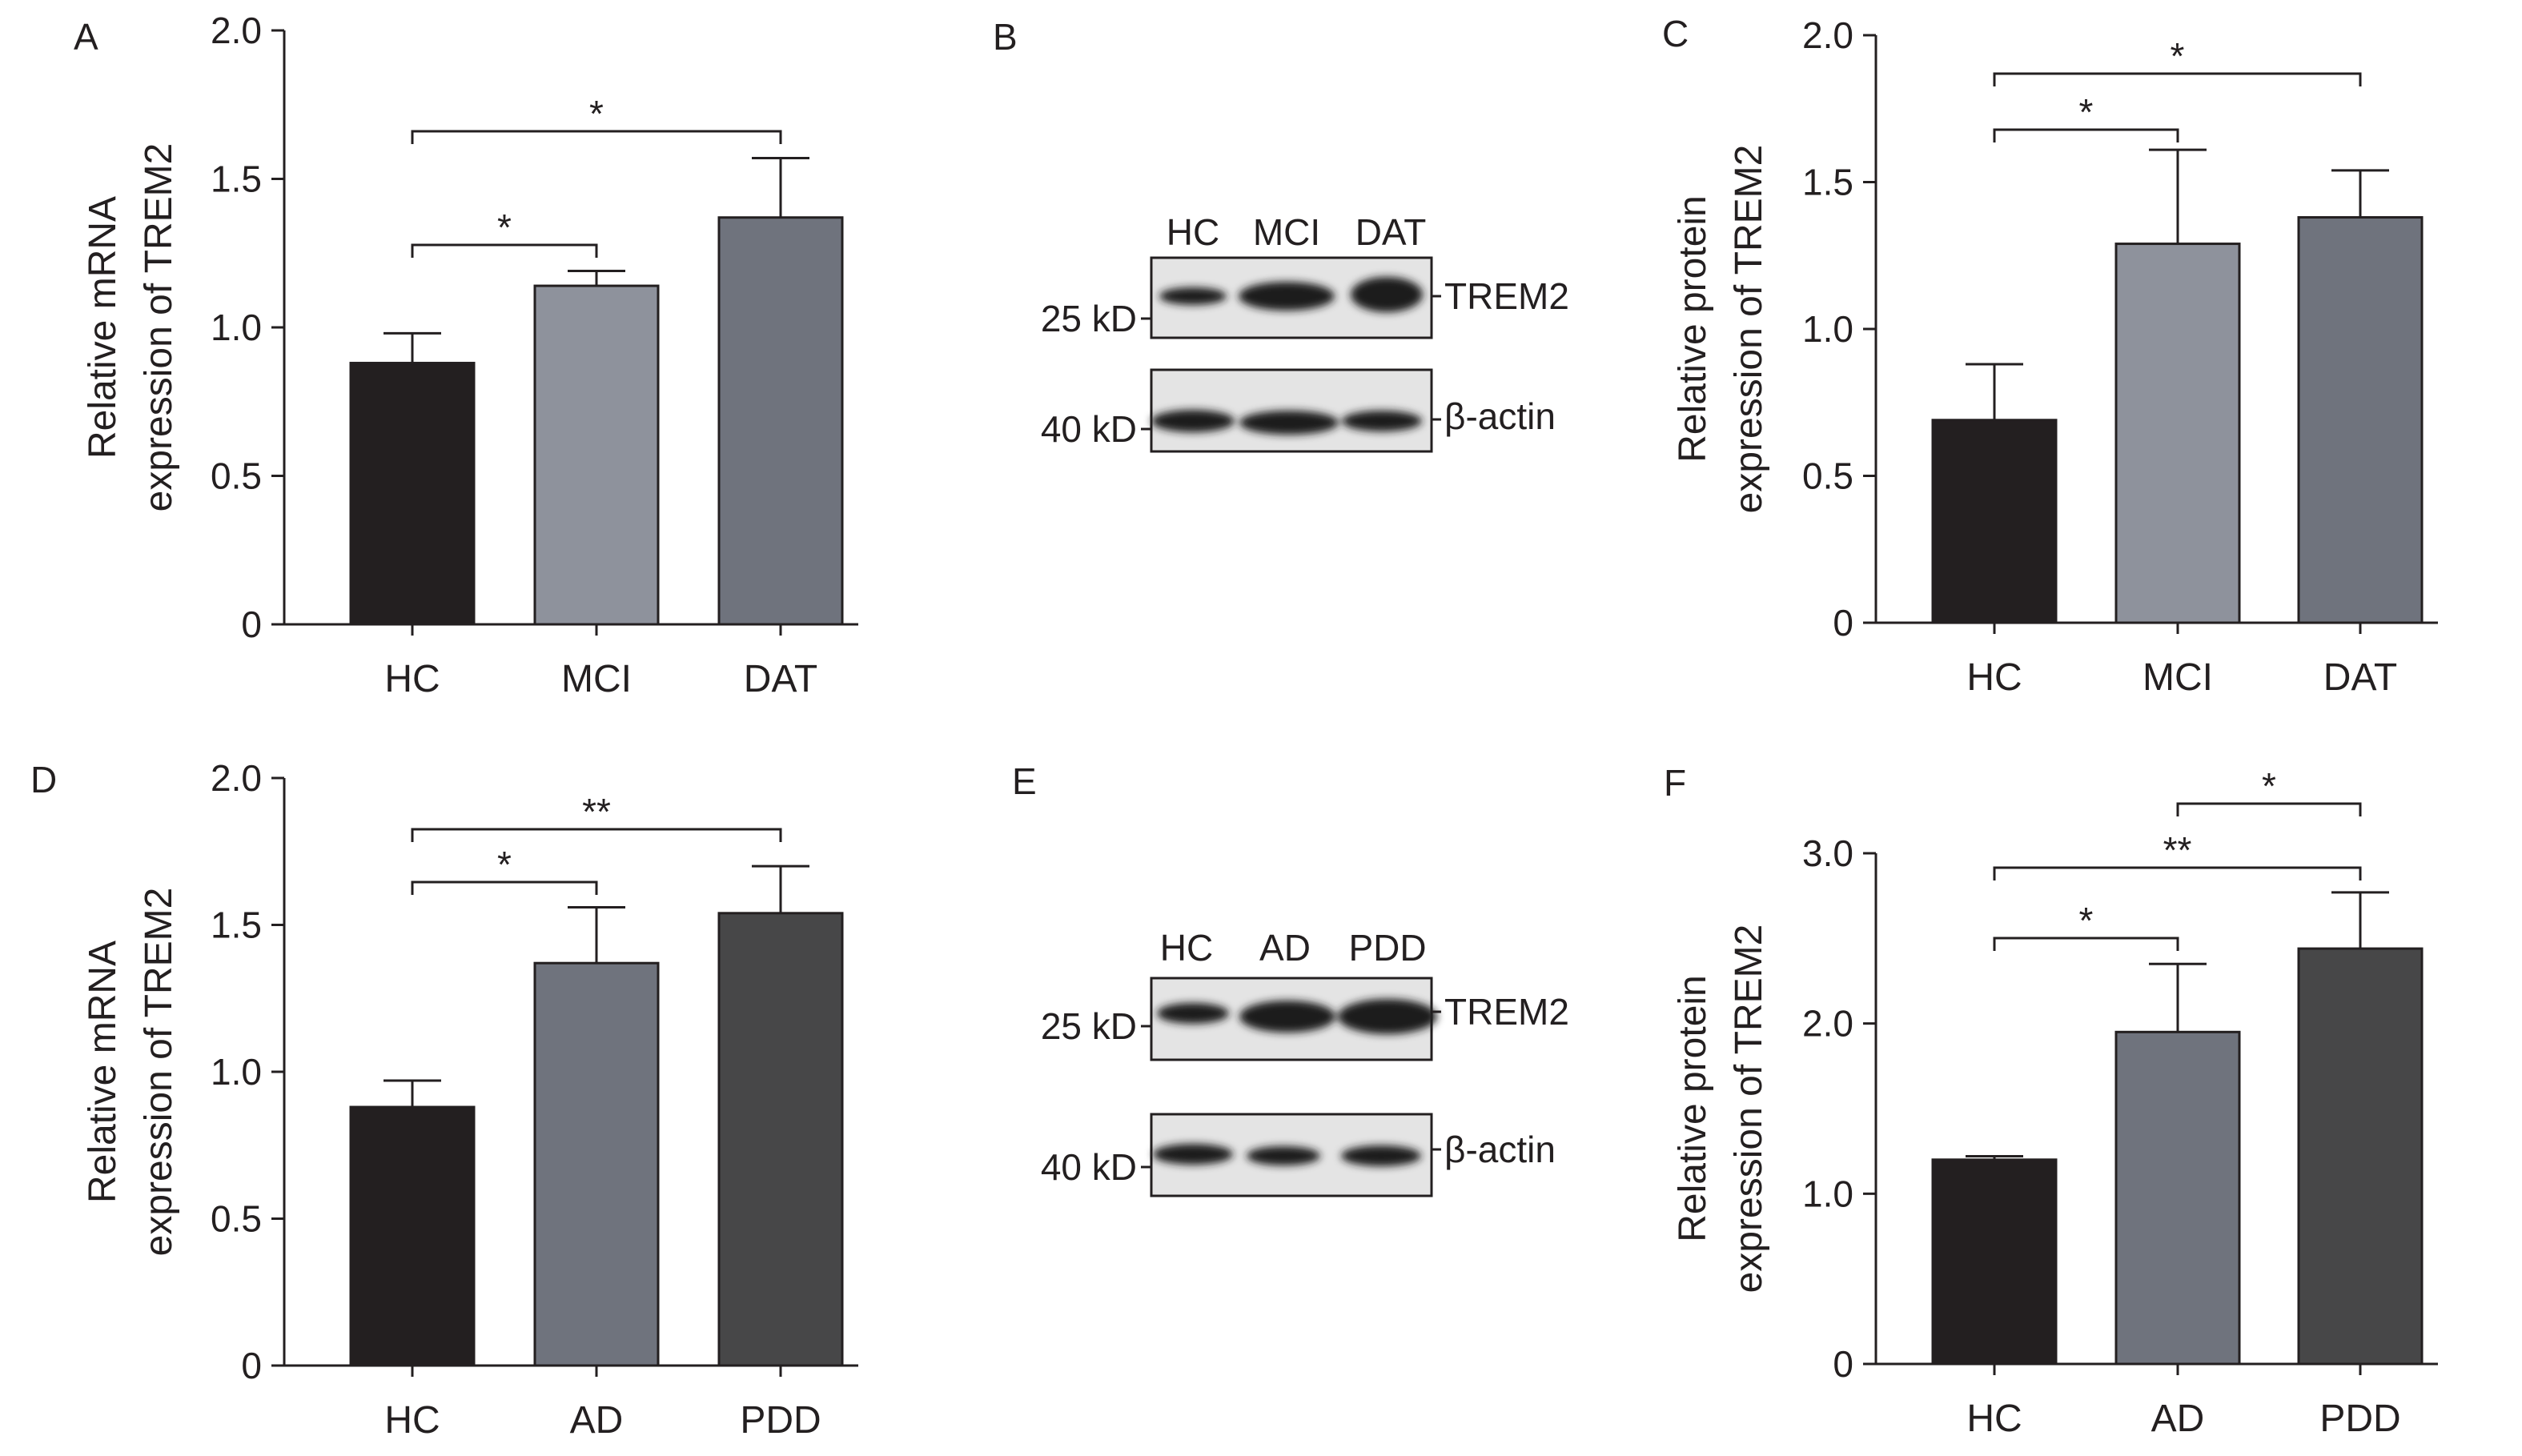 This screenshot has width=2522, height=1456. I want to click on panel-letter-c: C, so click(1675, 33).